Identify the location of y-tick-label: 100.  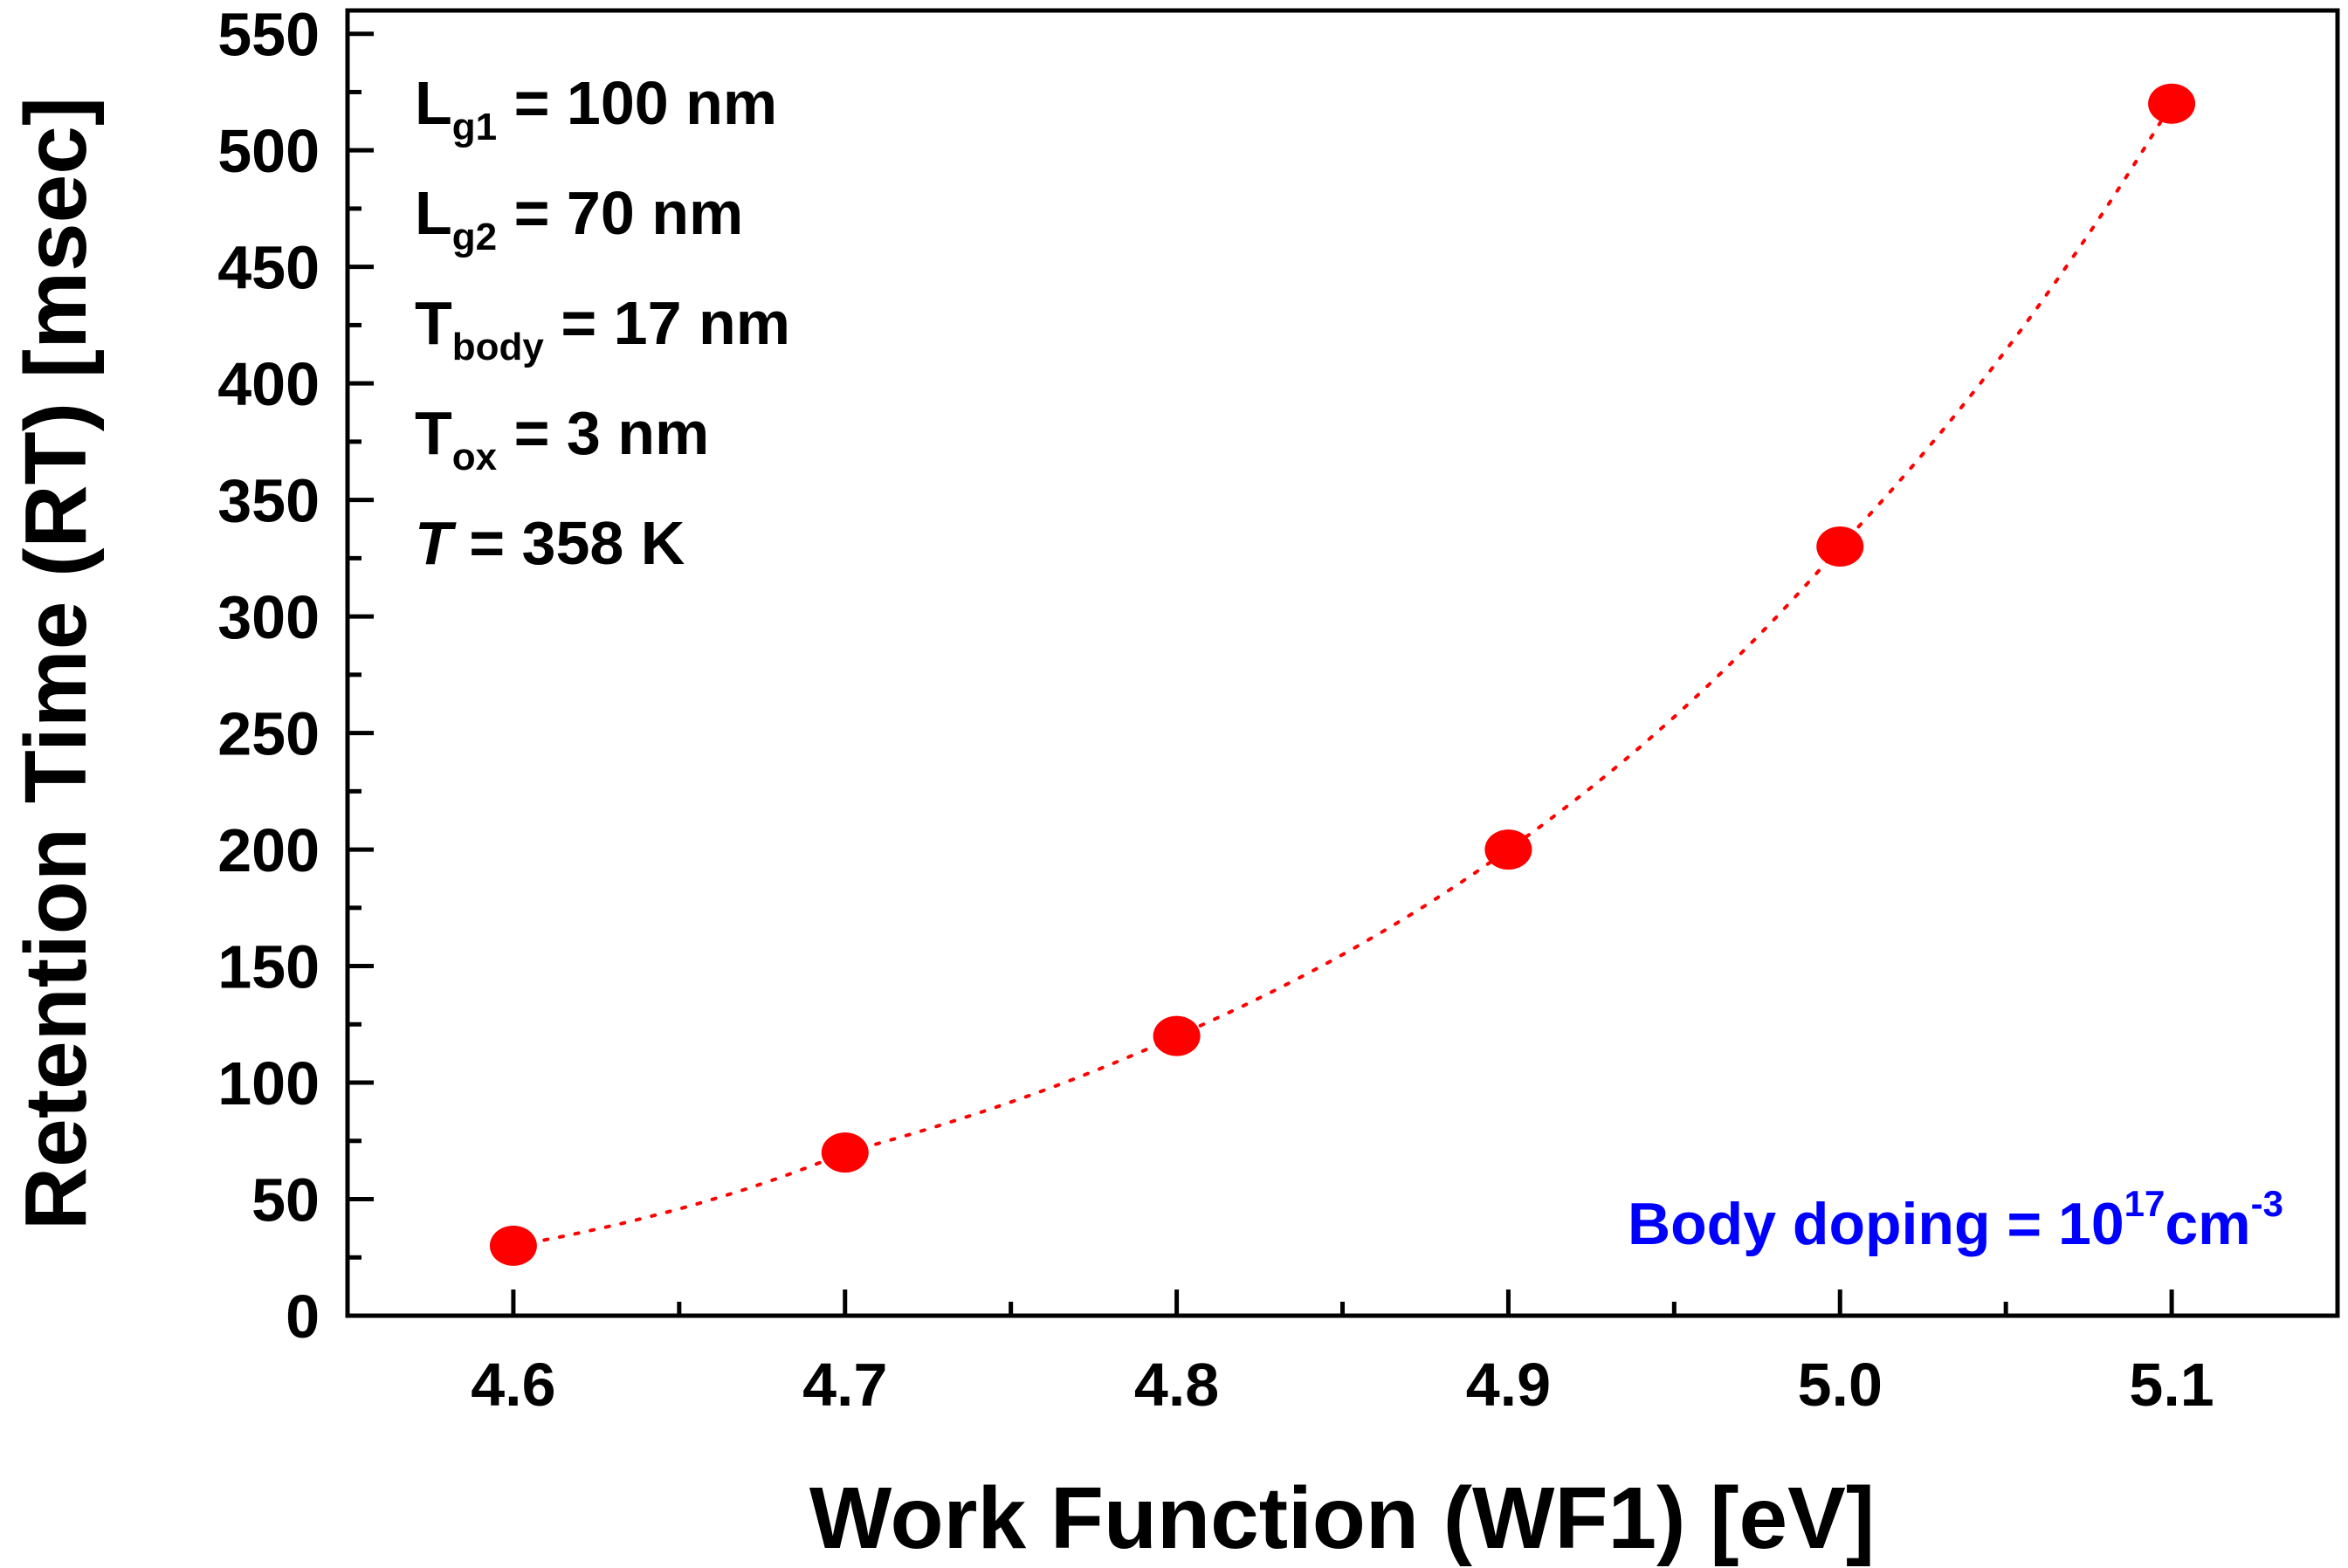
(268, 1084).